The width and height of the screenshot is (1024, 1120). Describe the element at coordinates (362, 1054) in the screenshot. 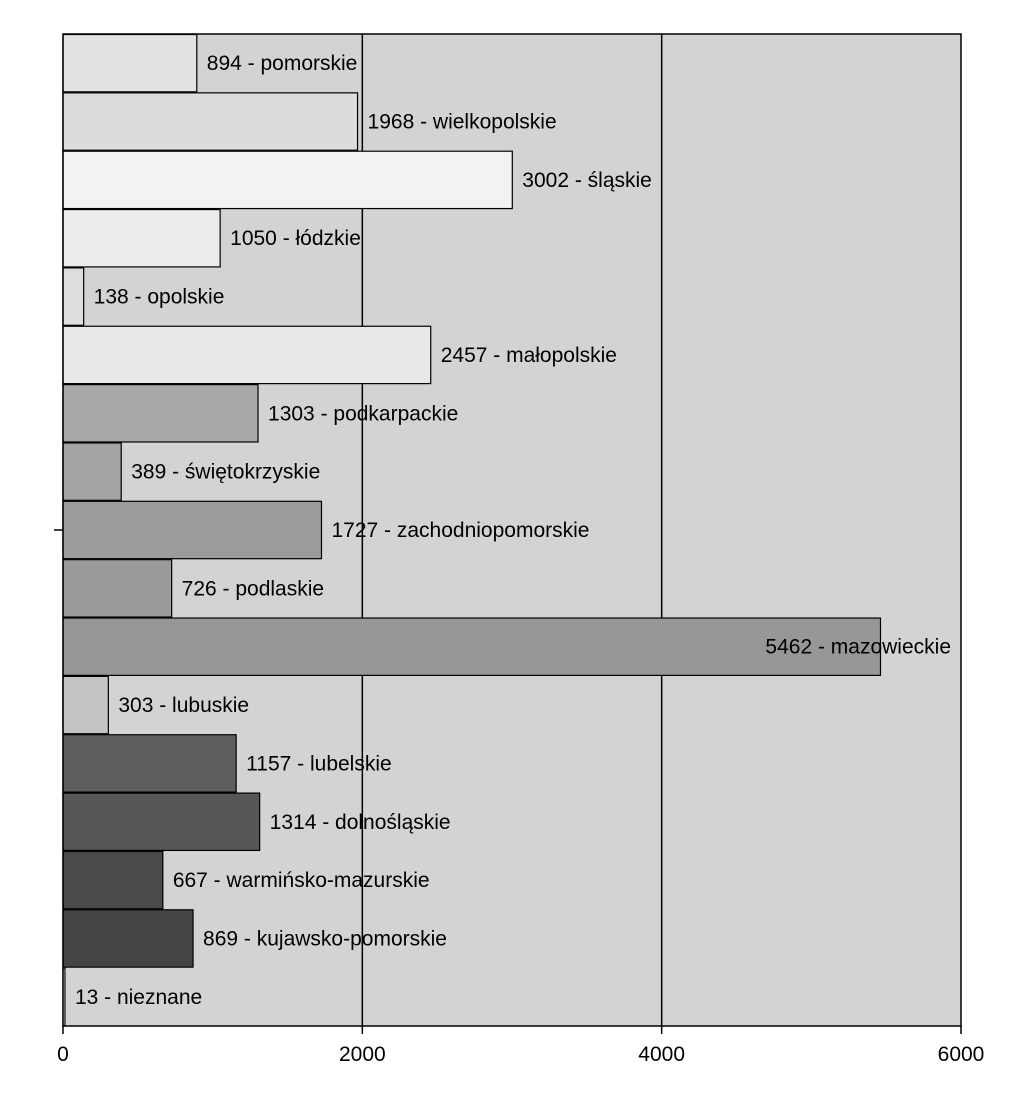

I see `x-tick-label: 2000` at that location.